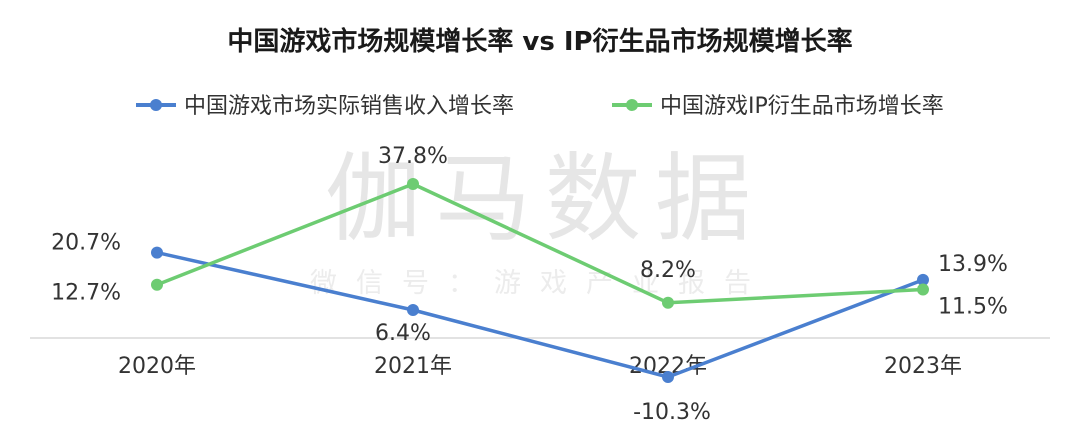 The image size is (1080, 442). What do you see at coordinates (86, 293) in the screenshot?
I see `data-label: 12.7%` at bounding box center [86, 293].